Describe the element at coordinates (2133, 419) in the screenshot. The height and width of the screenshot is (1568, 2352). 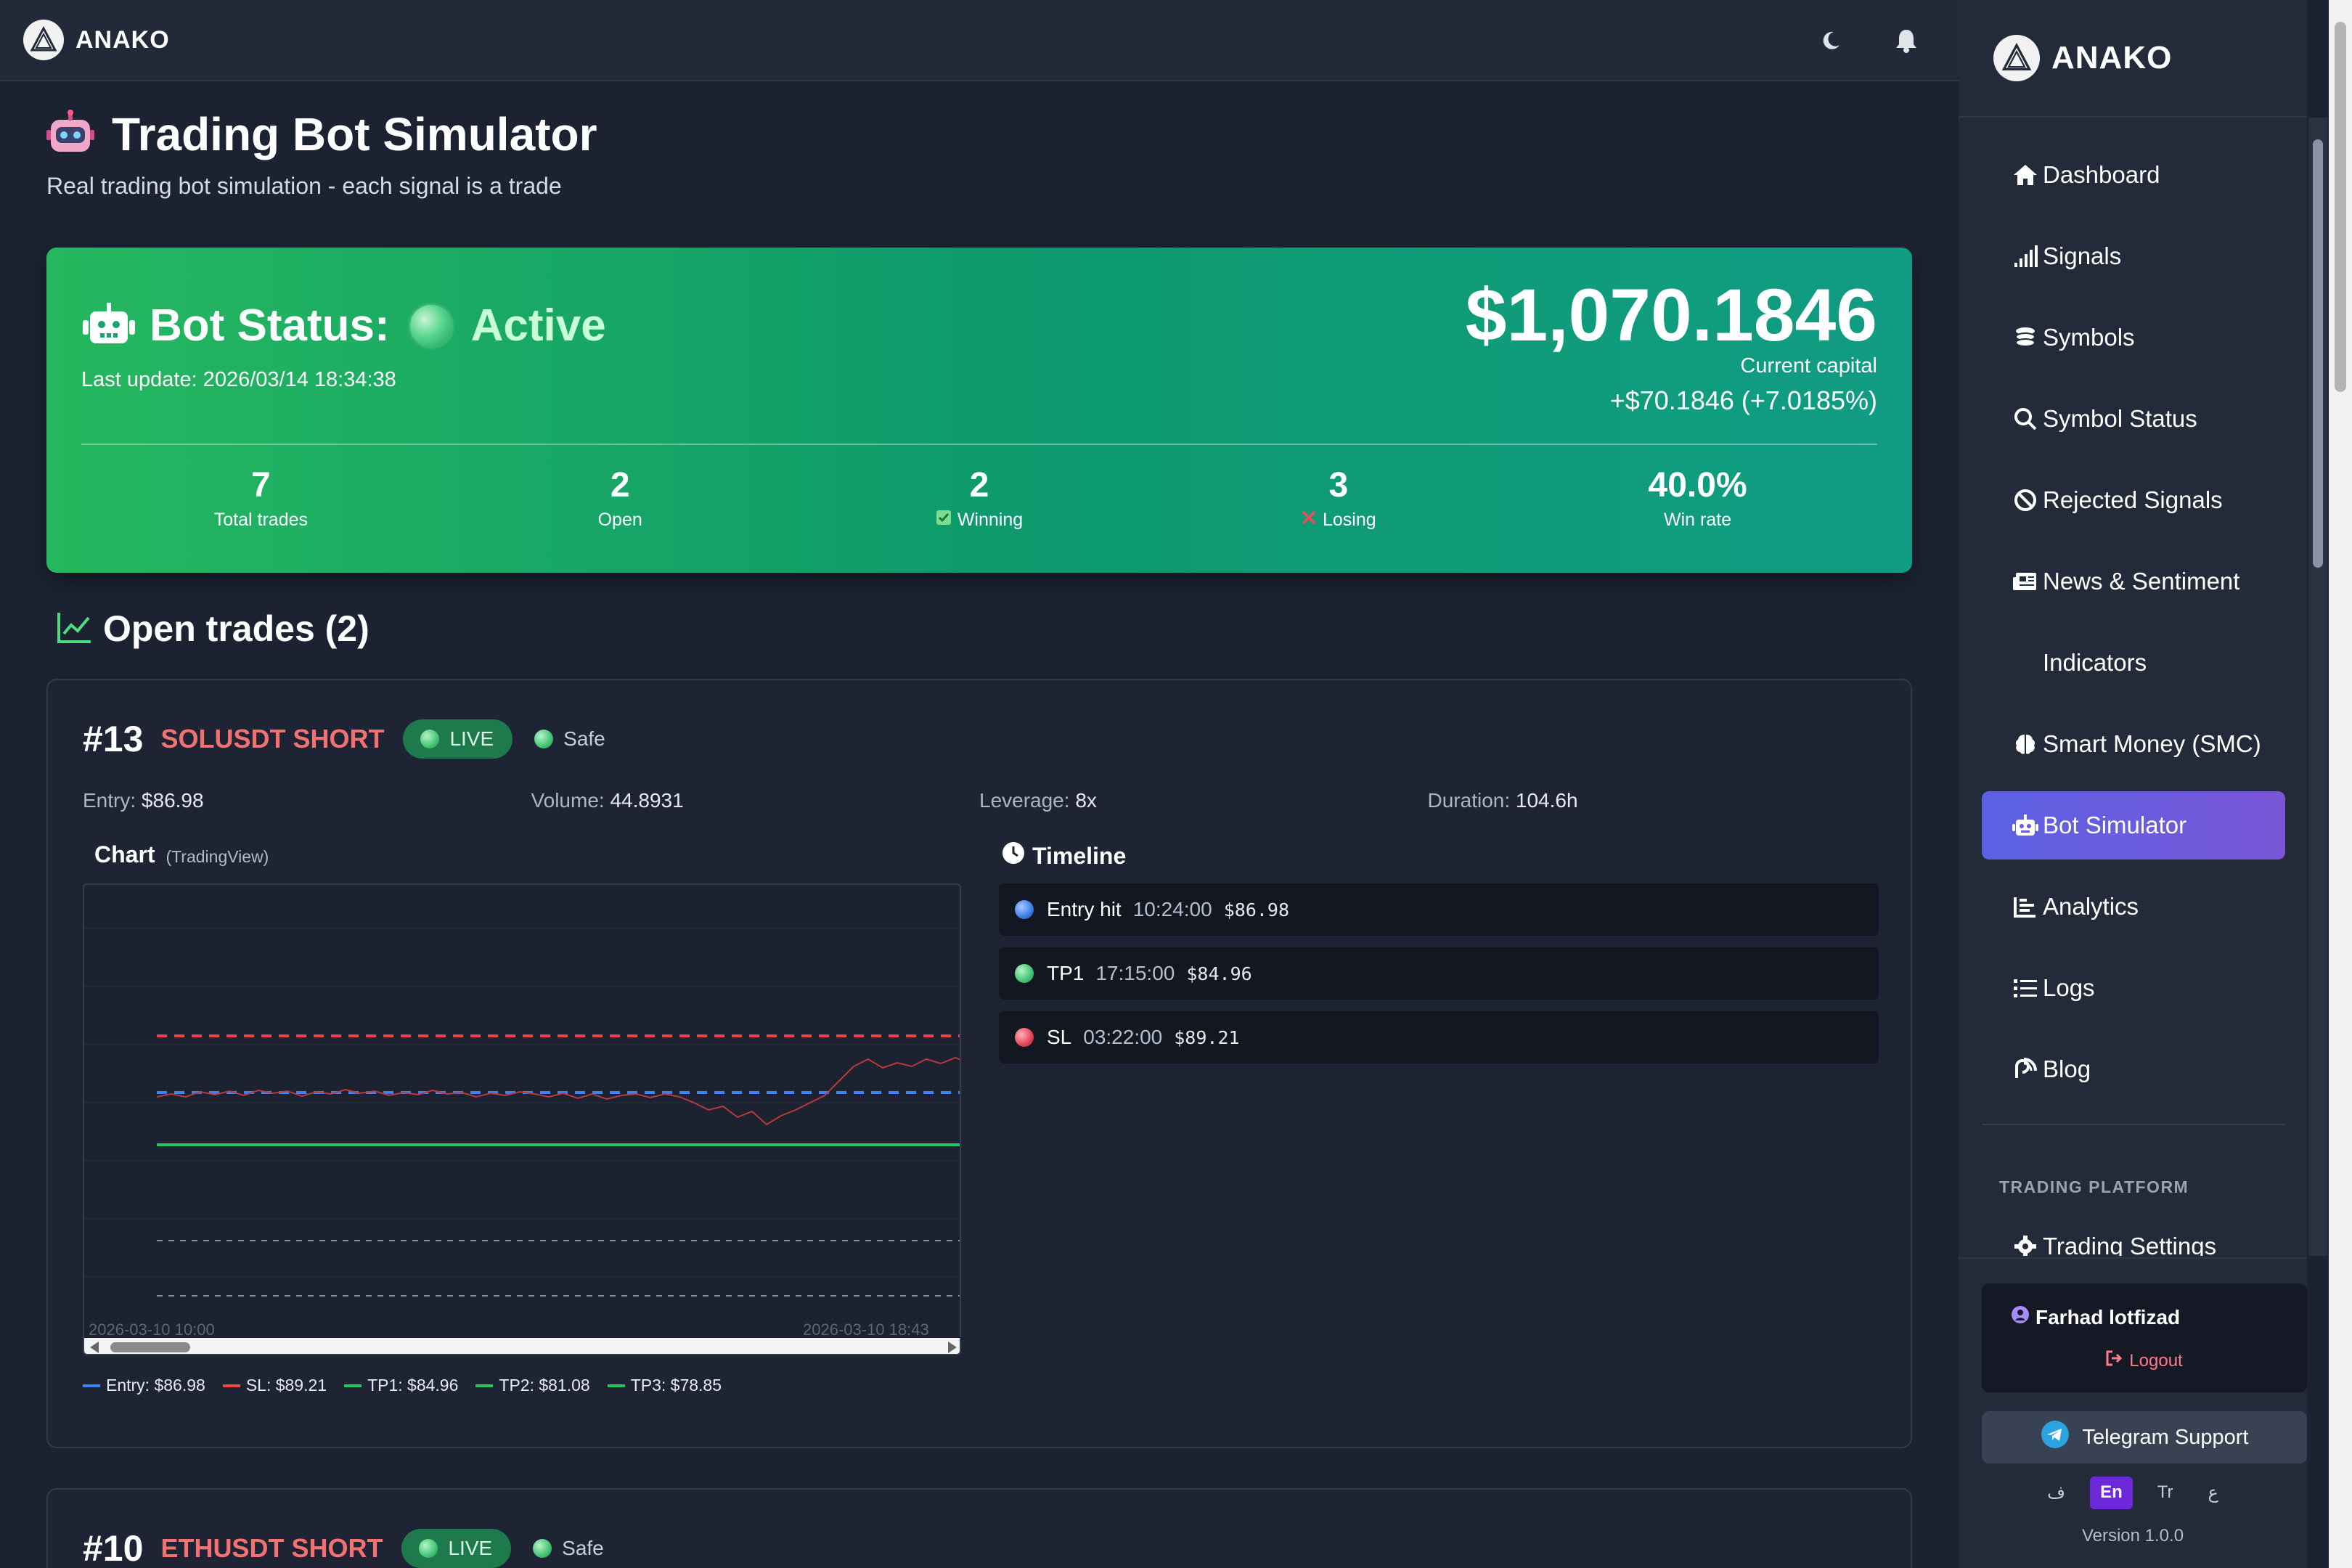
I see `sidebar-item-symbol-status: Symbol Status` at that location.